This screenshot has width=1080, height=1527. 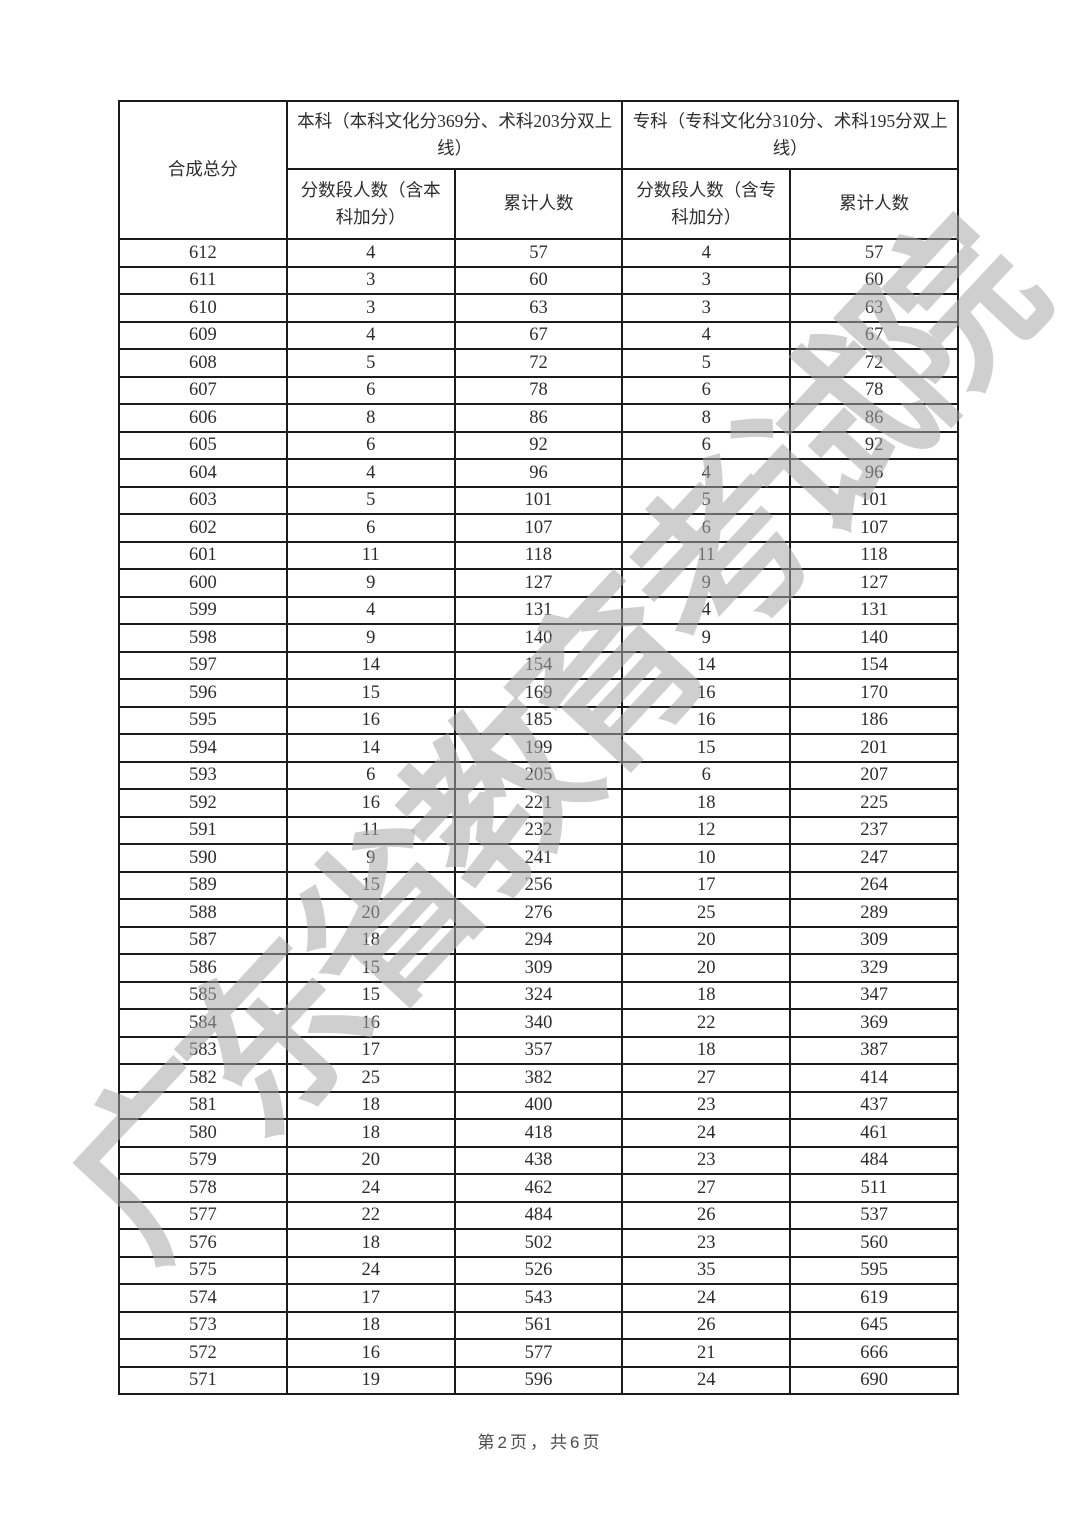 I want to click on benke-cumulative-cell: 57, so click(x=538, y=253).